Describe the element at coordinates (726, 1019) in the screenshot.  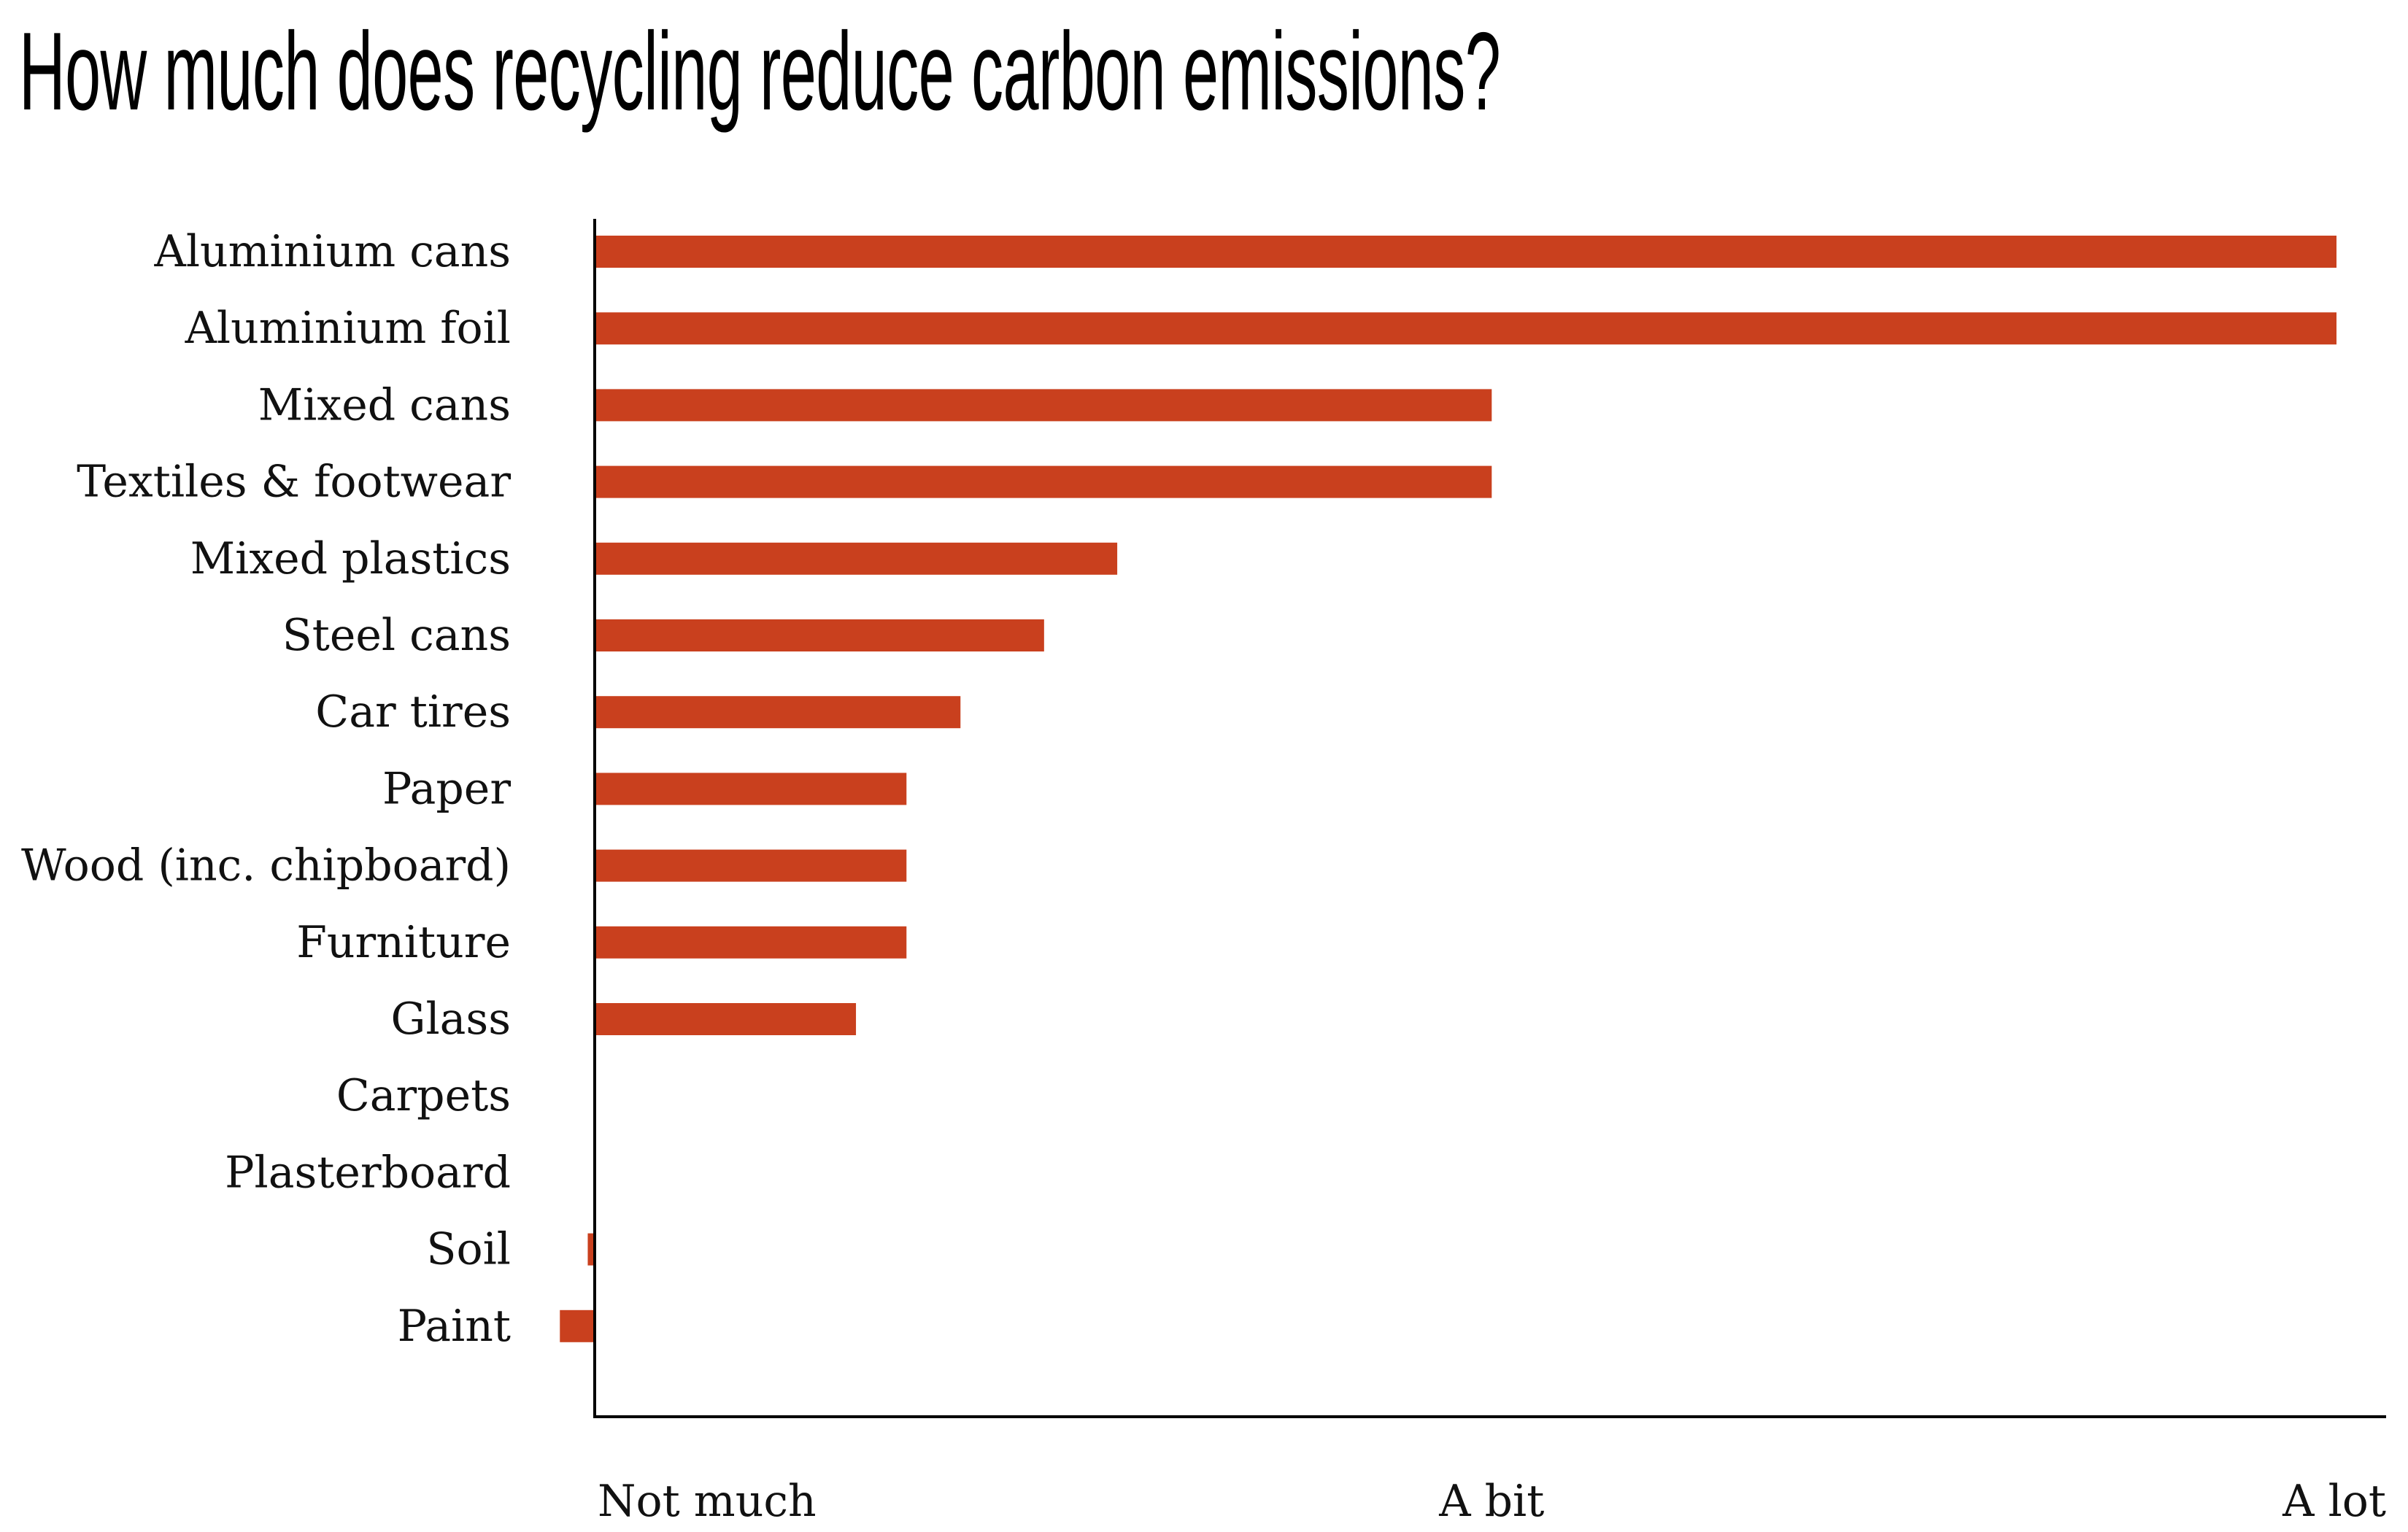
I see `bar-glass` at that location.